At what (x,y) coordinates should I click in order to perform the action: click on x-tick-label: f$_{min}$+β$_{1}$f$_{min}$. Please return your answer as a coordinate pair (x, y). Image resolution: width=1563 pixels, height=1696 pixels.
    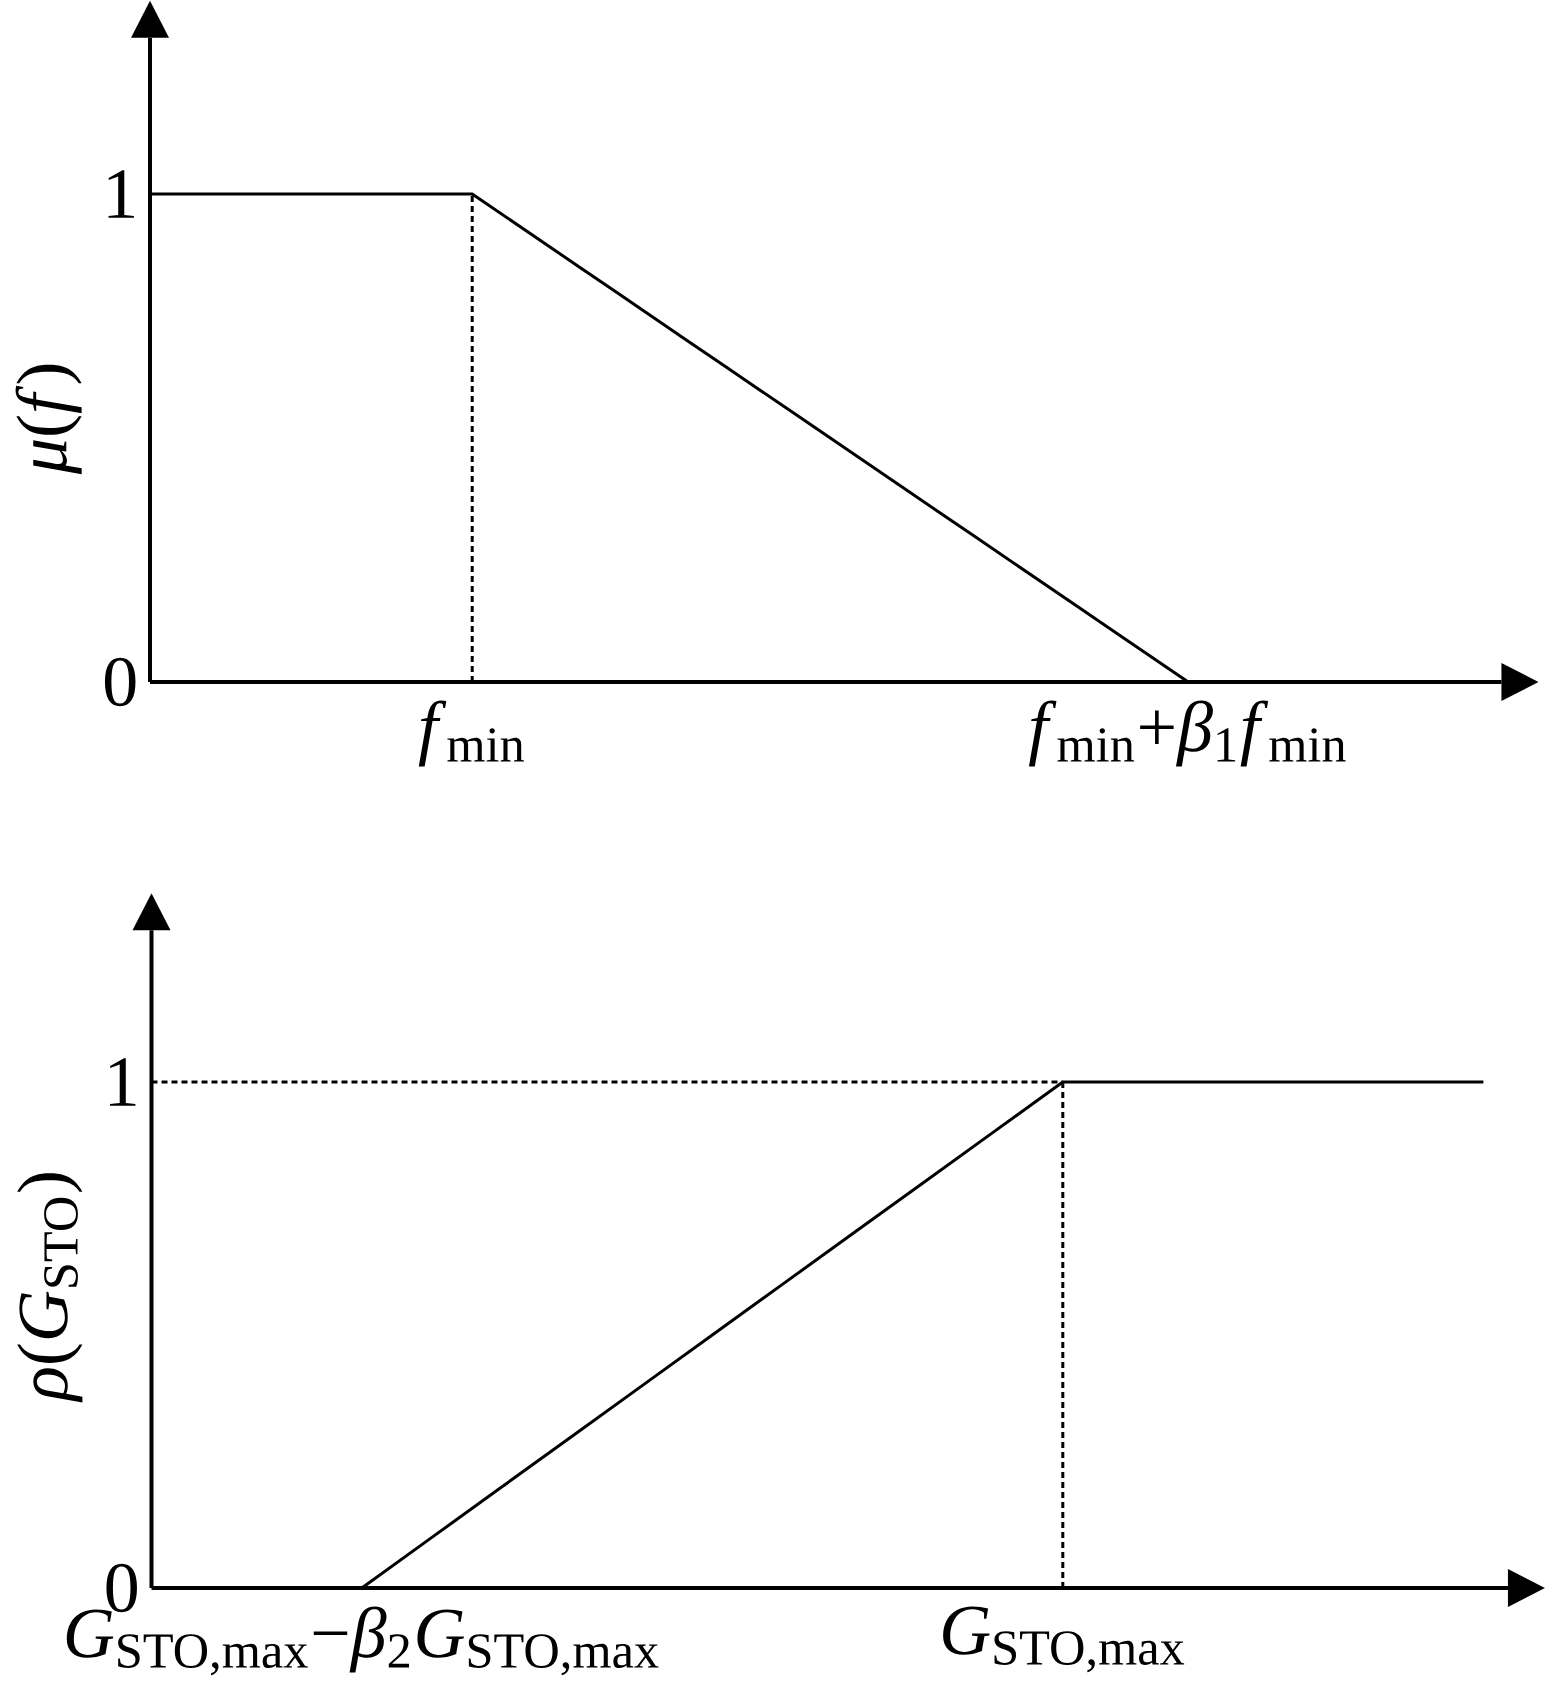
    Looking at the image, I should click on (1187, 733).